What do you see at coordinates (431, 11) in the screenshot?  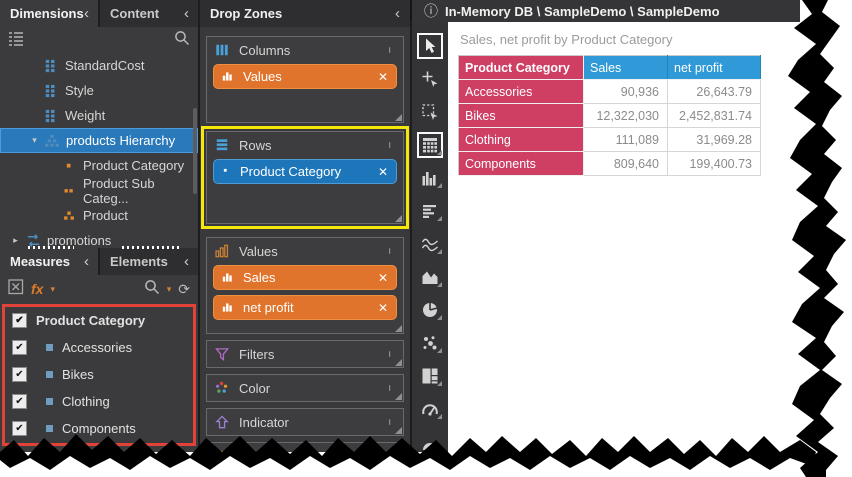 I see `info-icon: ⓘ` at bounding box center [431, 11].